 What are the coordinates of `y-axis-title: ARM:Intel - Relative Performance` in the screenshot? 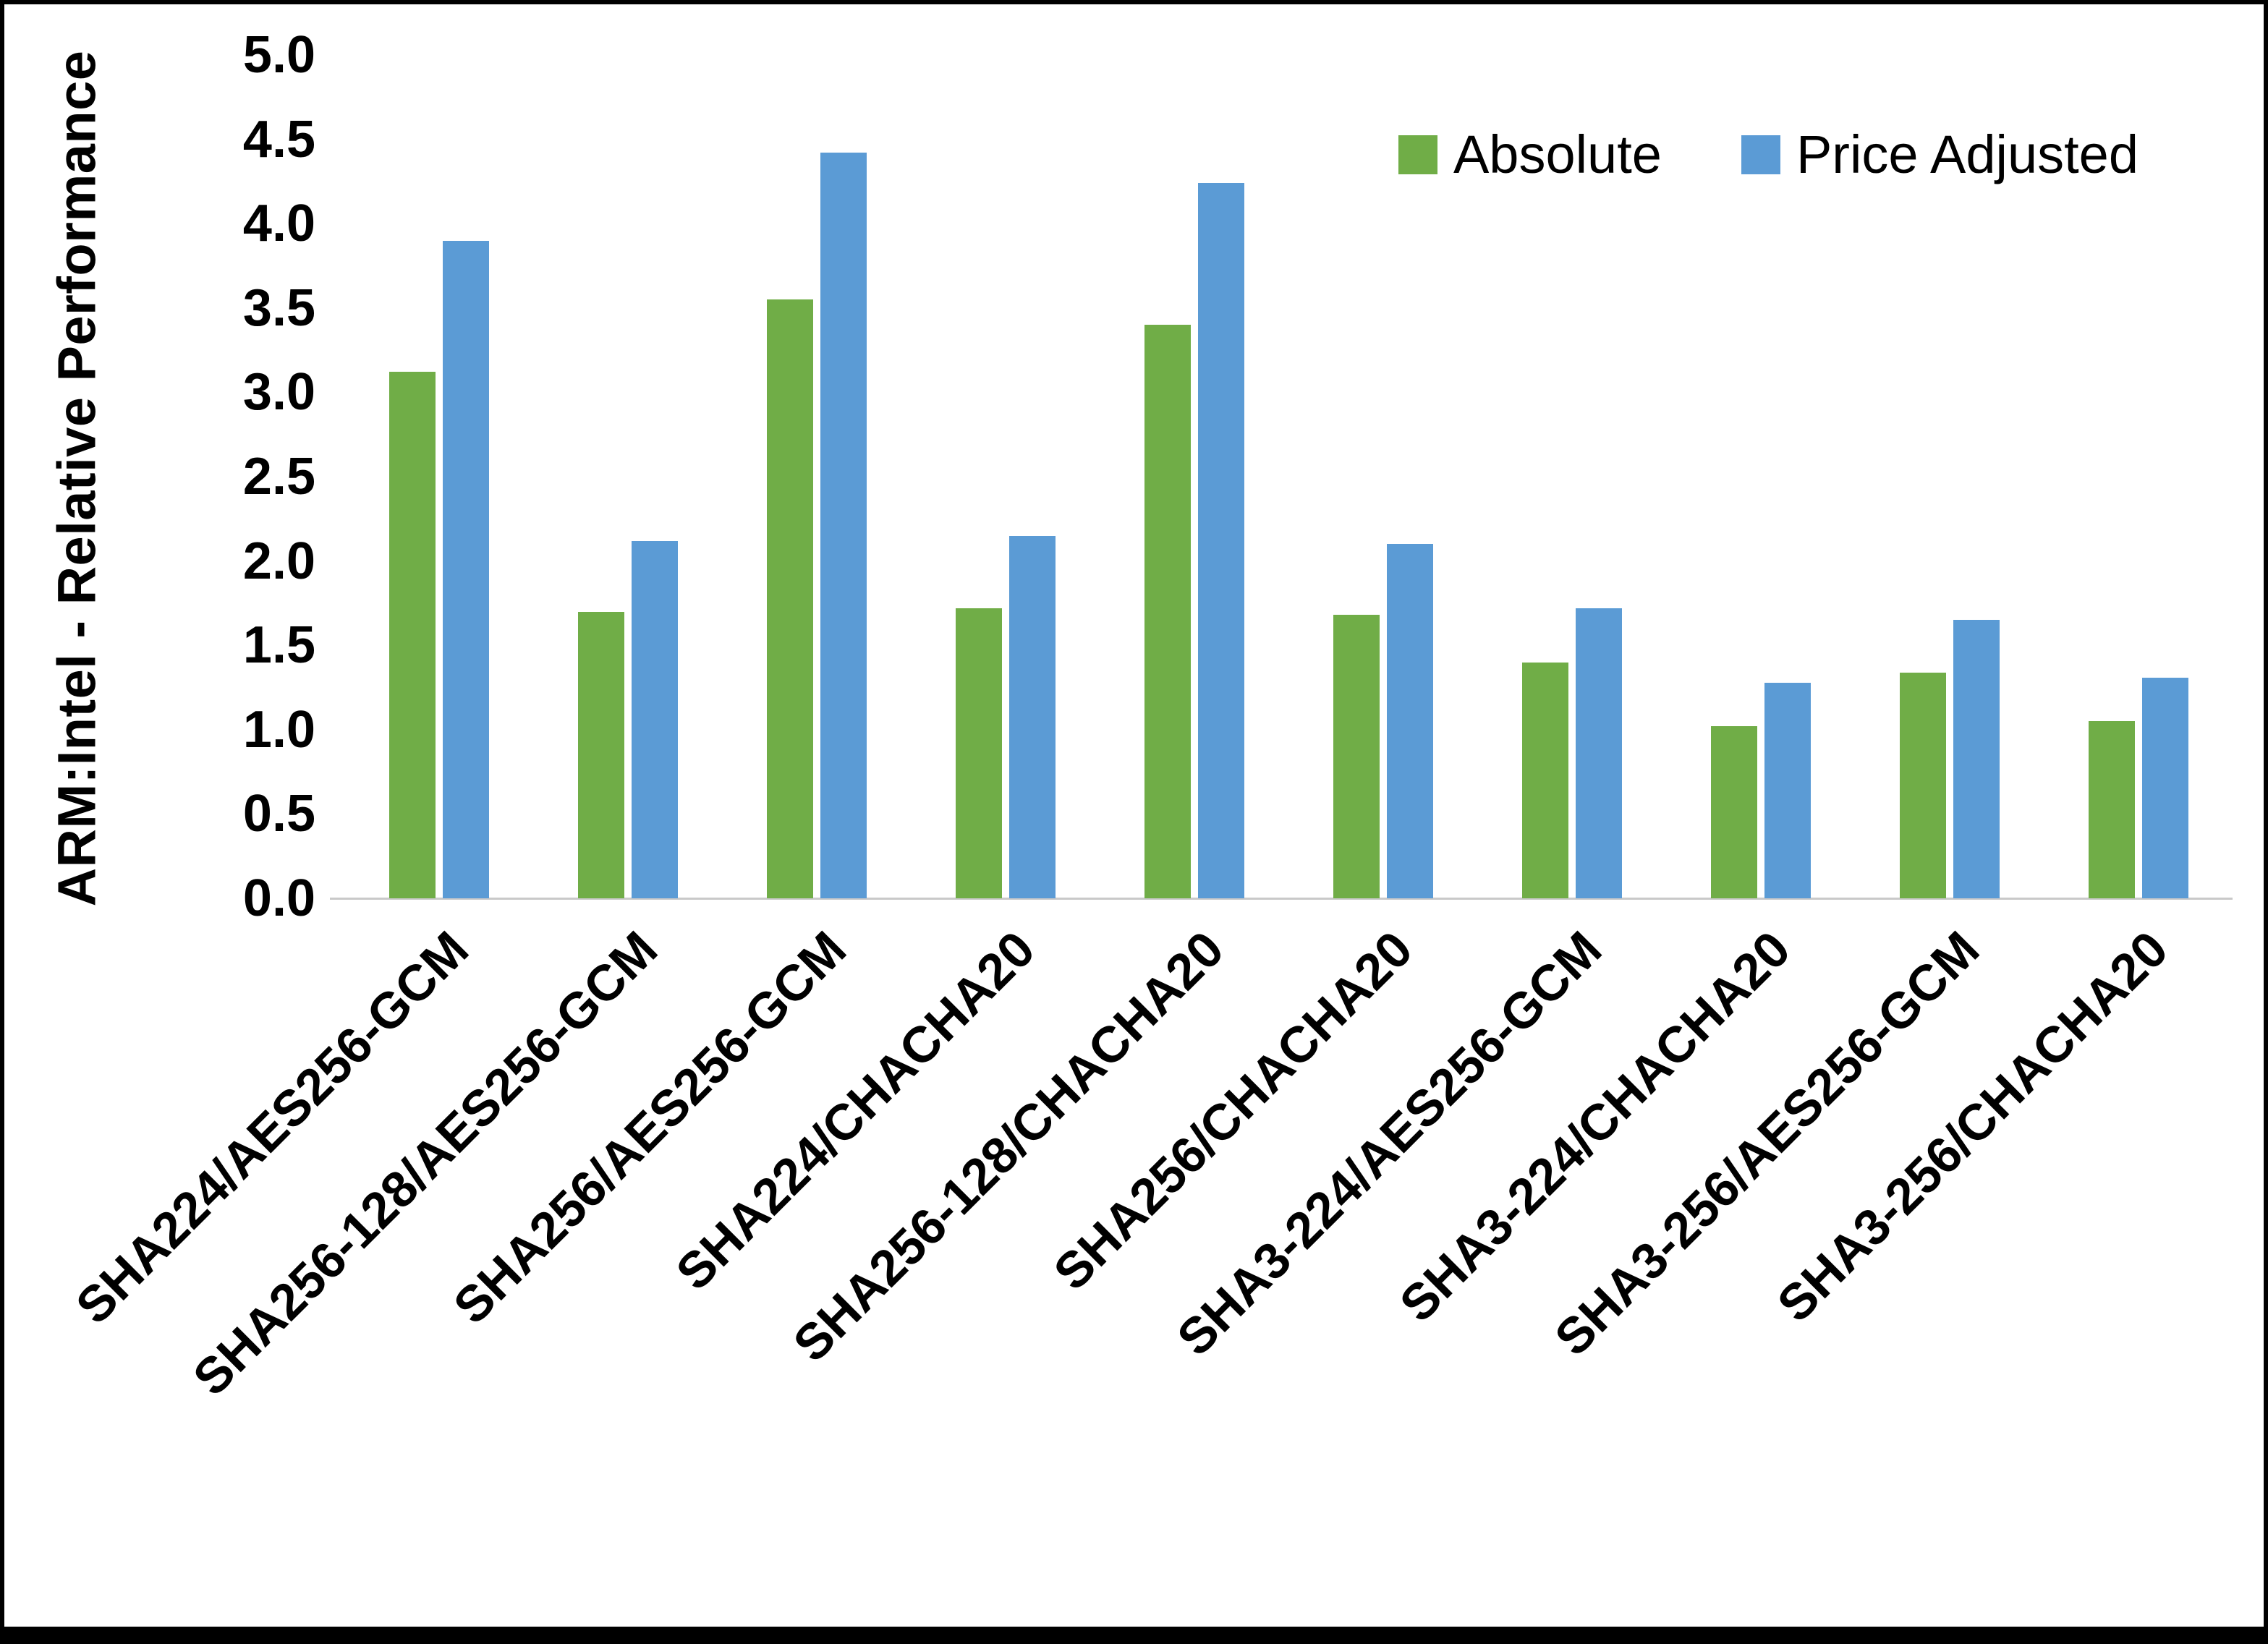 It's located at (76, 478).